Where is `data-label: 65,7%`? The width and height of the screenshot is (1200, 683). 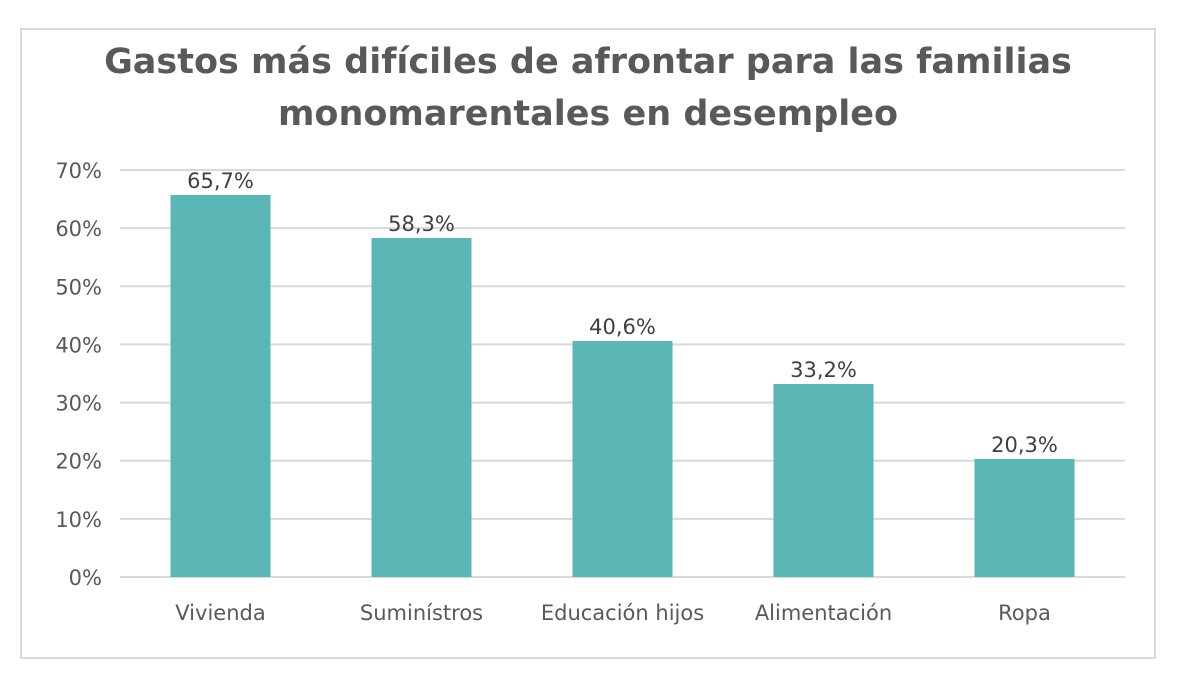
data-label: 65,7% is located at coordinates (220, 181).